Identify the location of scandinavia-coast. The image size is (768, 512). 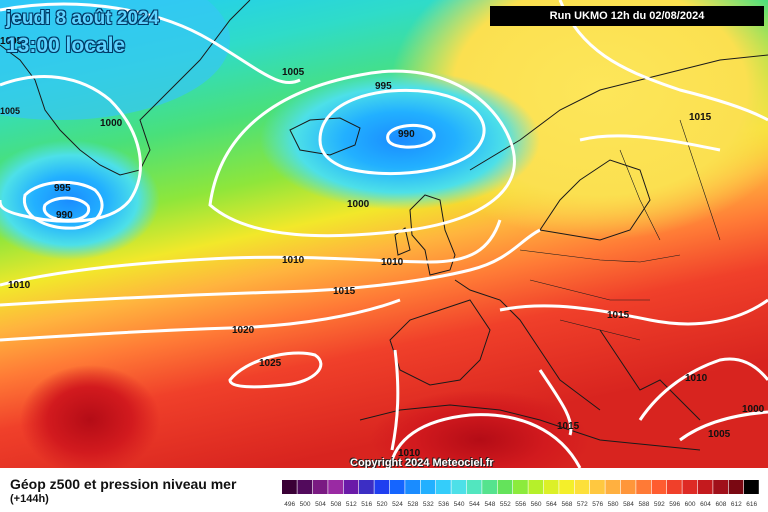
(618, 147).